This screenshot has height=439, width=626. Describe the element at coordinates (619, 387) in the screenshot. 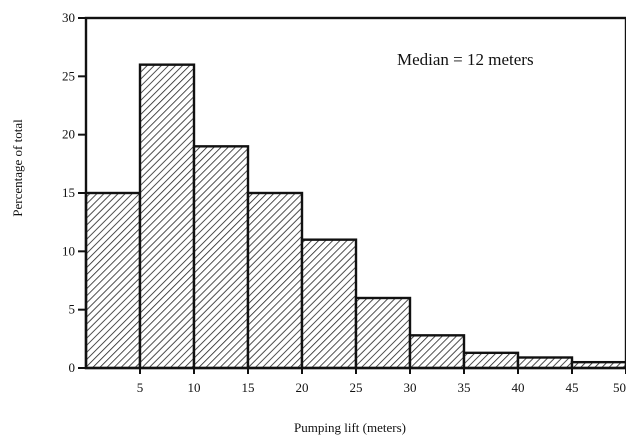

I see `x-tick-label: 50` at that location.